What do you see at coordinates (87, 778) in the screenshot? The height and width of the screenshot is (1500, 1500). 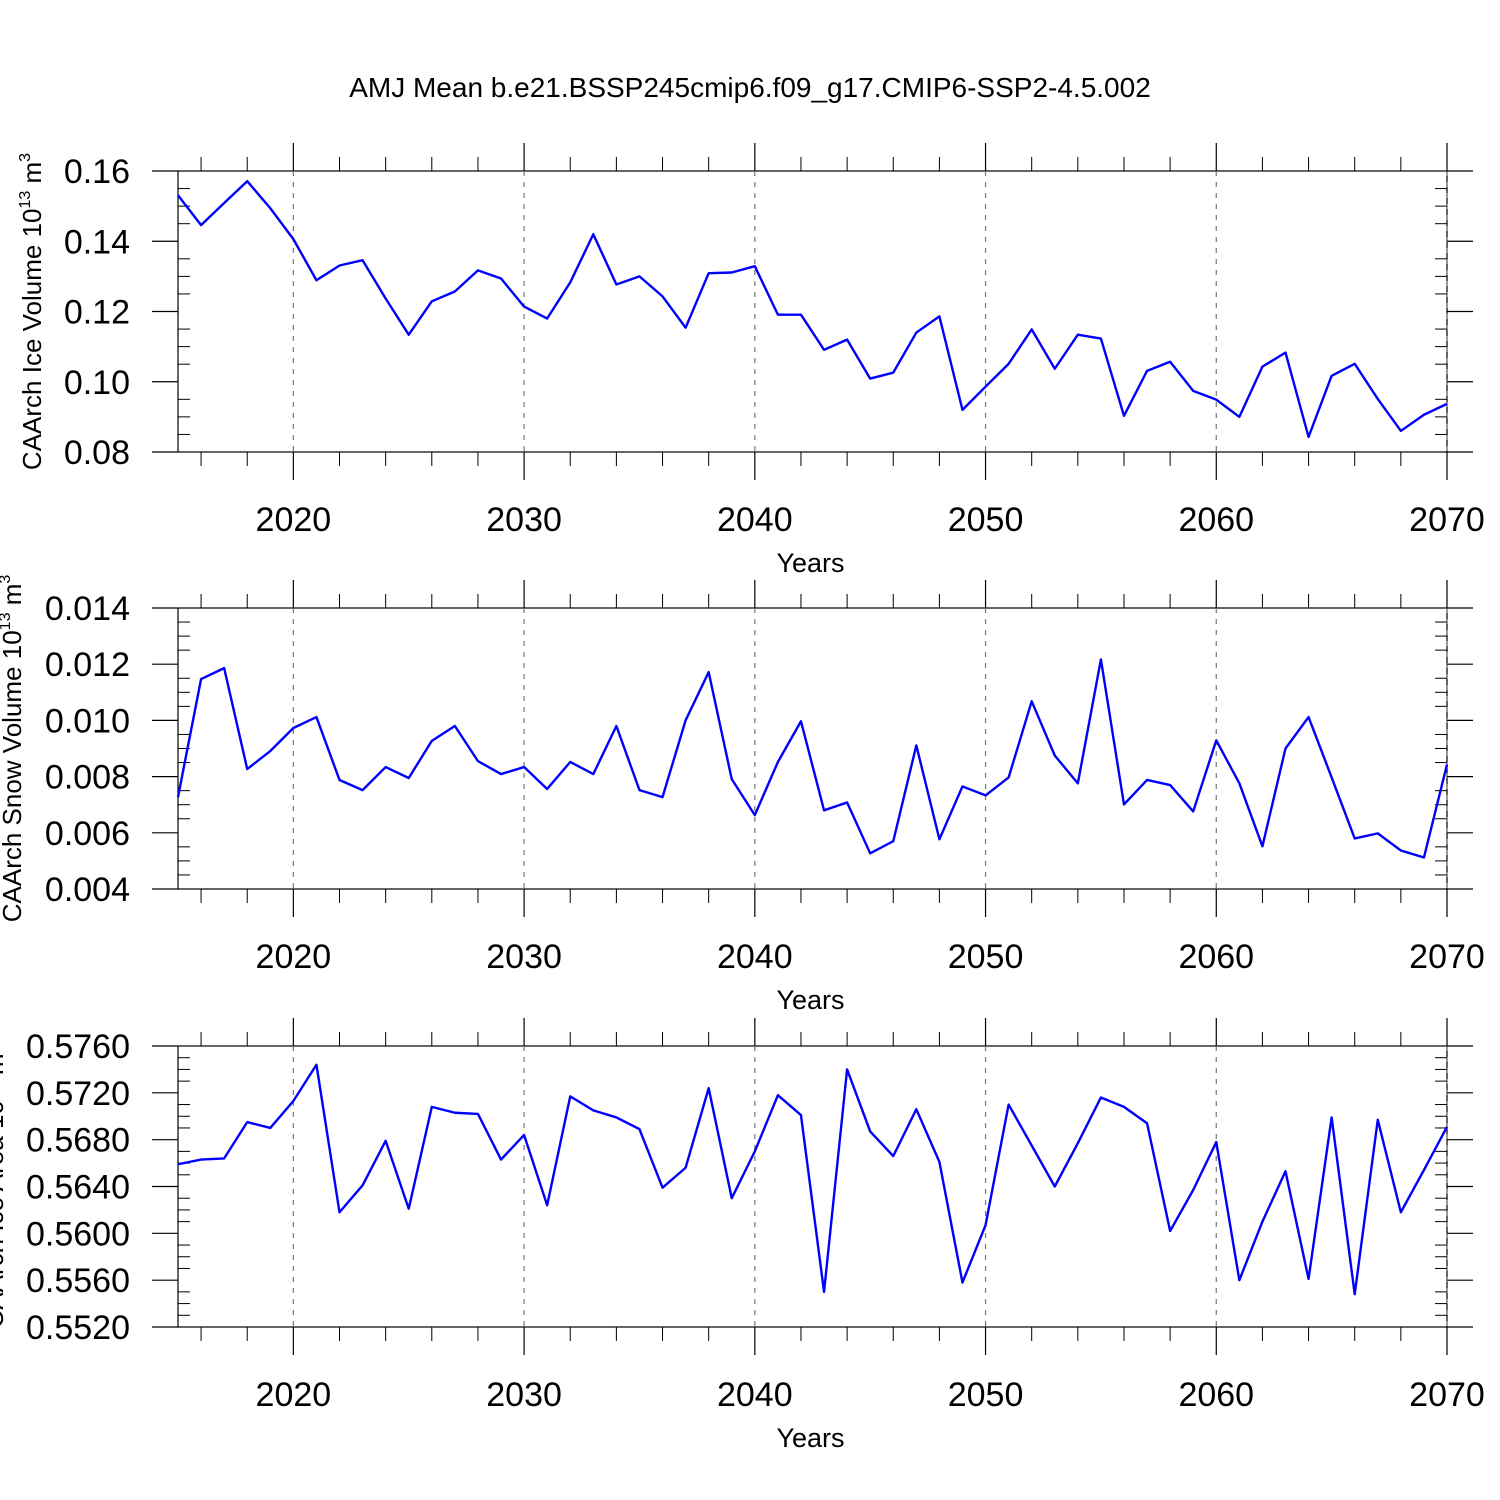 I see `y-tick-label: 0.008` at bounding box center [87, 778].